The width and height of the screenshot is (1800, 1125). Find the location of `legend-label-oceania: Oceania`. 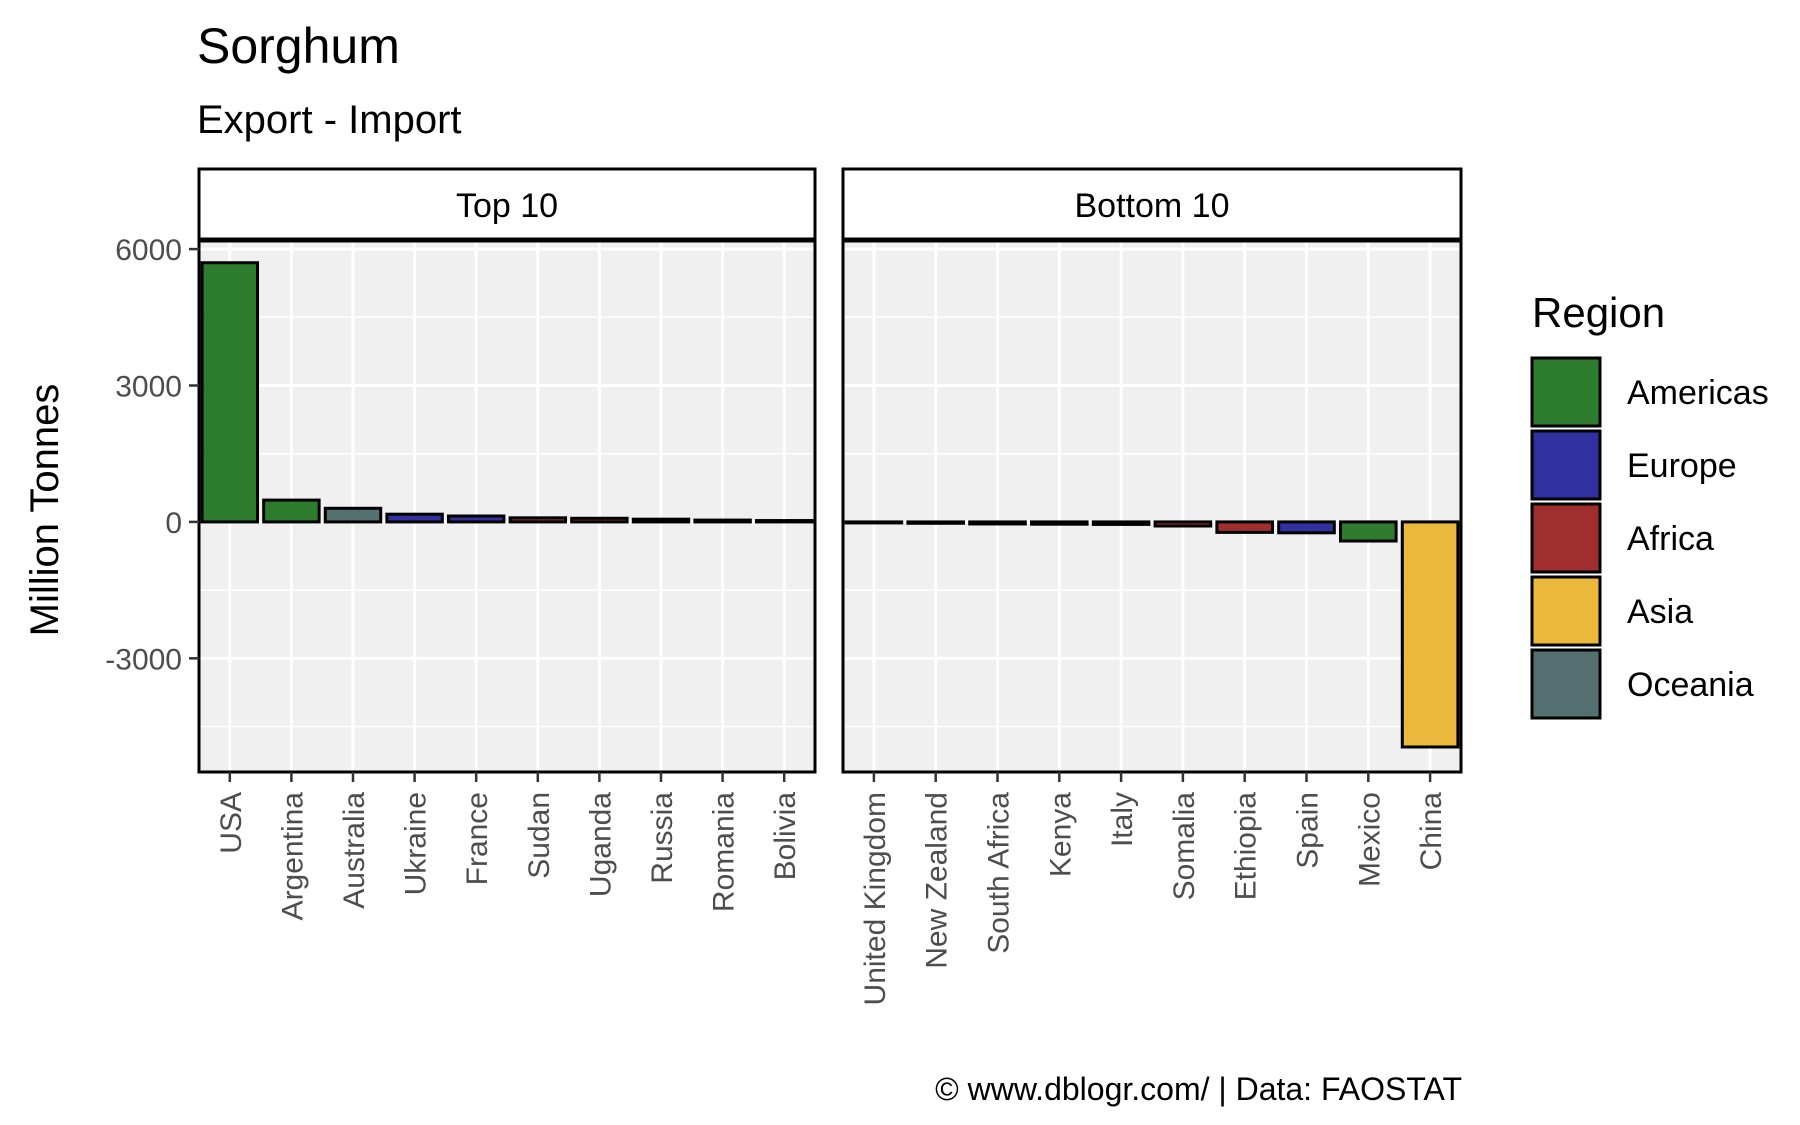

legend-label-oceania: Oceania is located at coordinates (1690, 685).